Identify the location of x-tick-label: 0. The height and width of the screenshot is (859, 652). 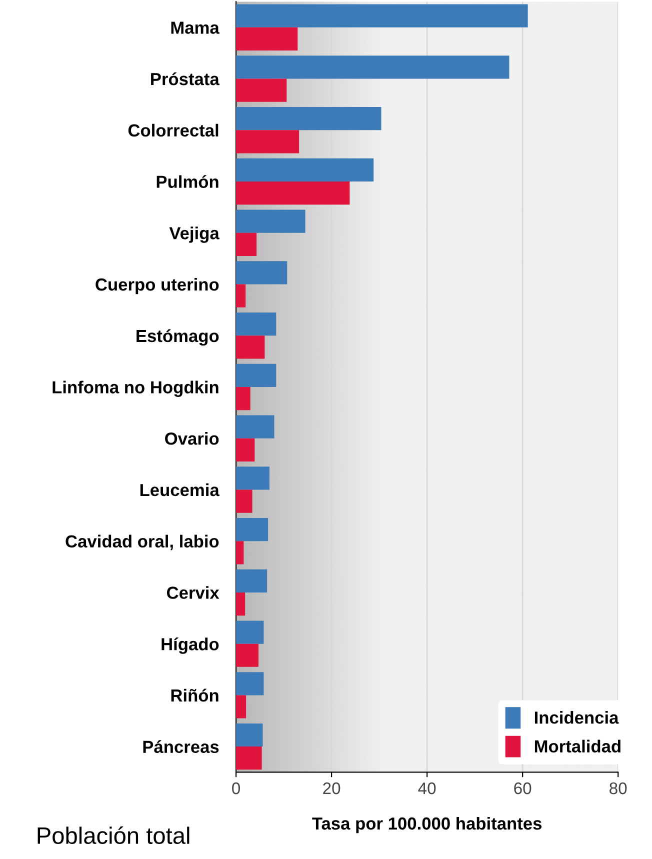
(236, 788).